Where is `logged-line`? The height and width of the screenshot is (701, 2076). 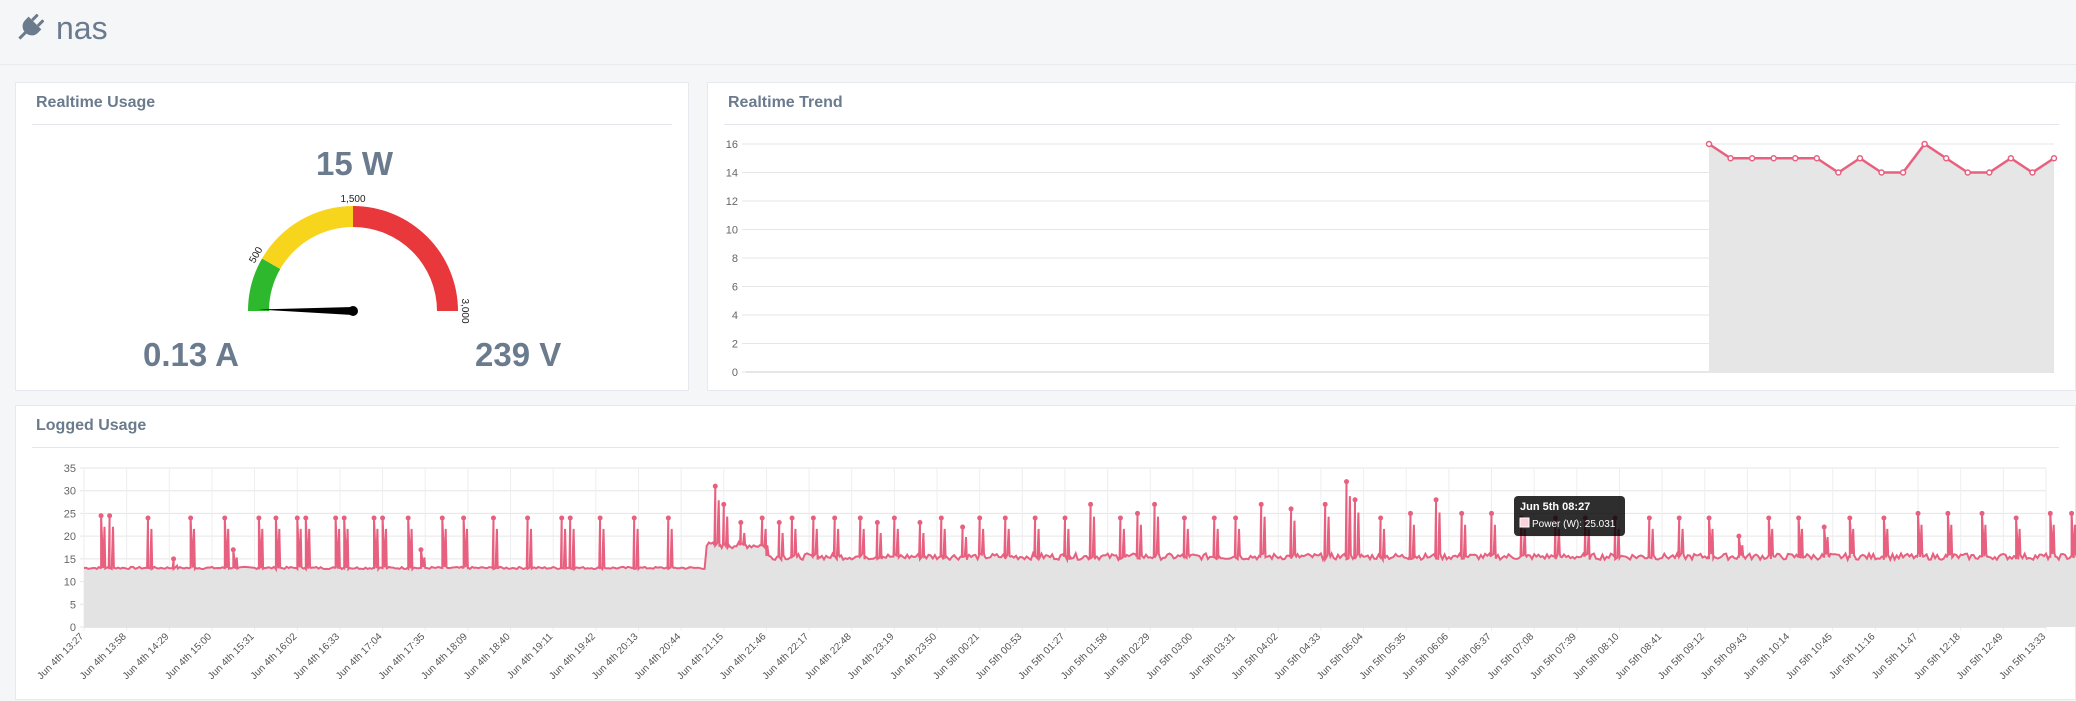
logged-line is located at coordinates (1079, 527).